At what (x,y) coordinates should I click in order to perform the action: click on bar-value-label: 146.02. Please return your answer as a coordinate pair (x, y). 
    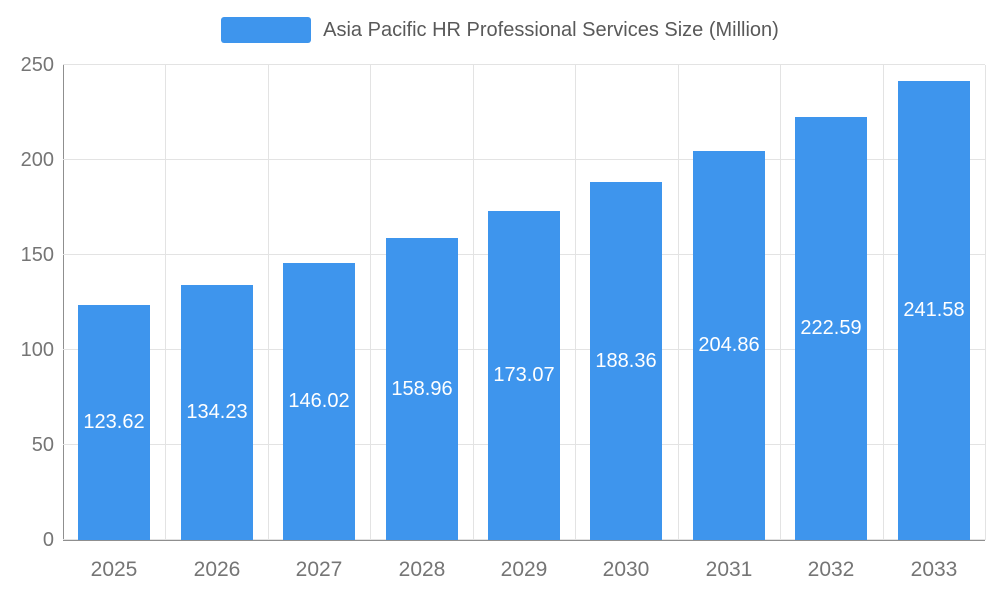
    Looking at the image, I should click on (319, 401).